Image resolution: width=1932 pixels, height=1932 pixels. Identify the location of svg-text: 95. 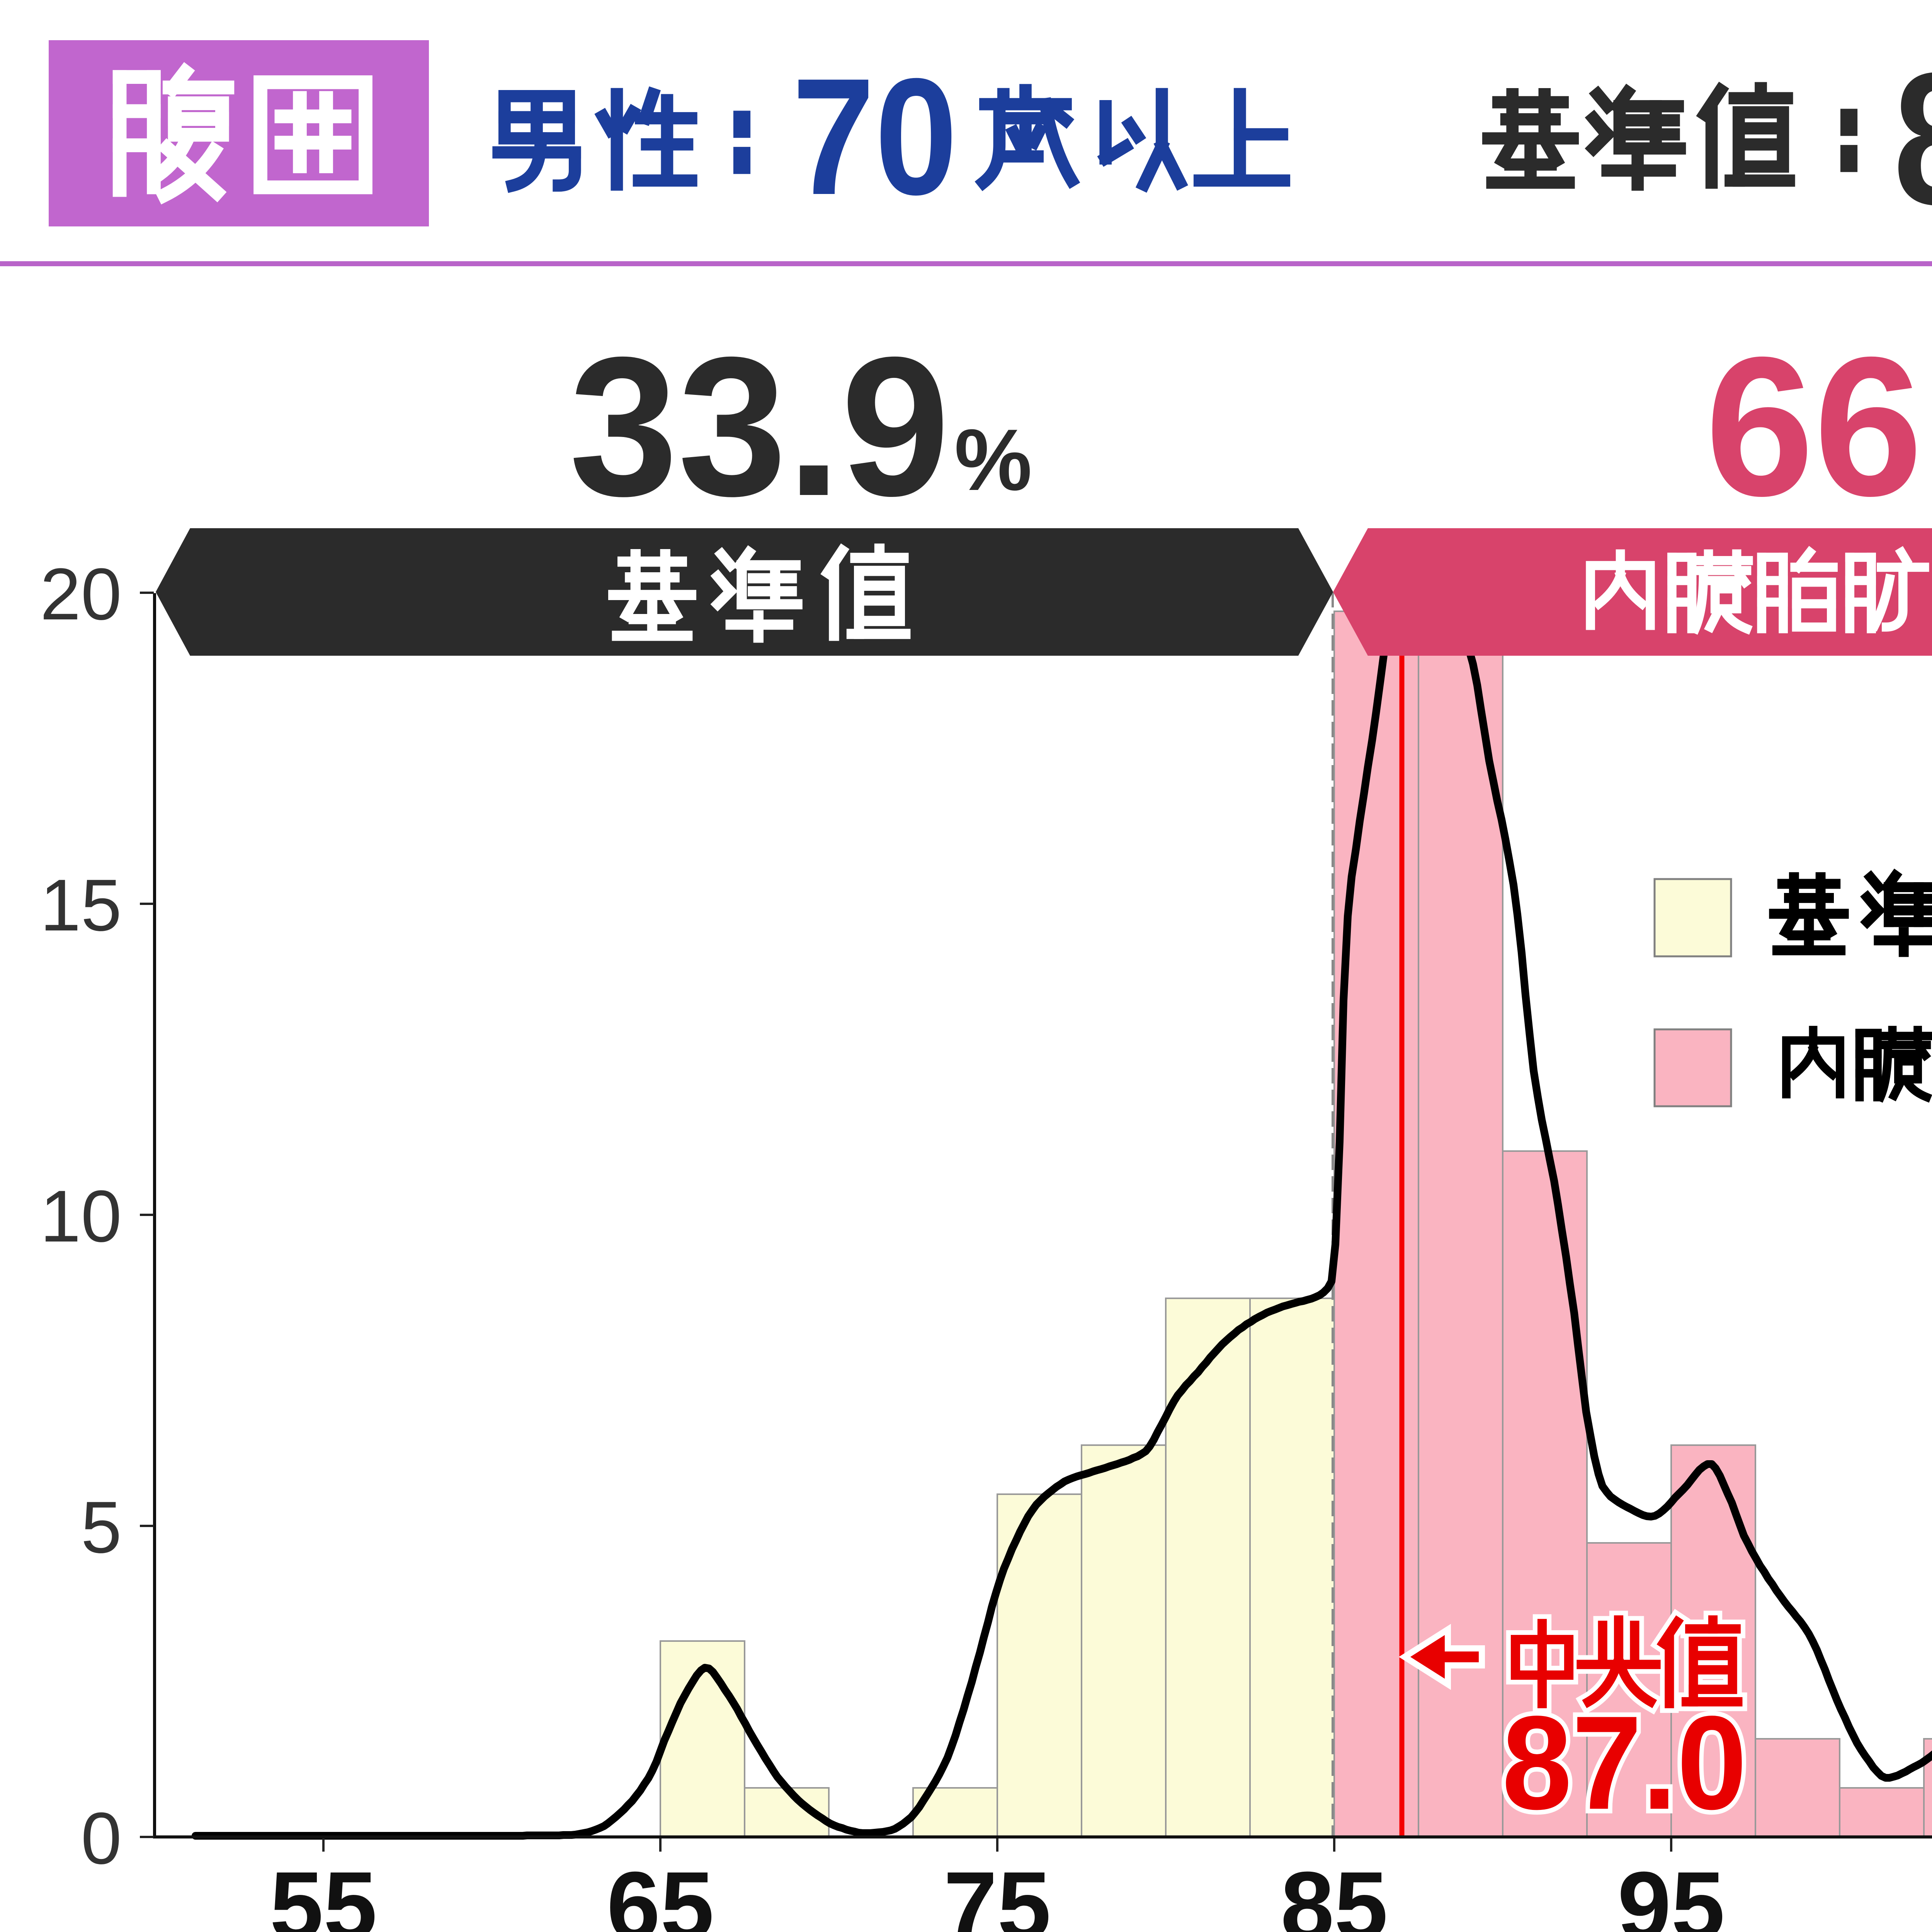
(1671, 1892).